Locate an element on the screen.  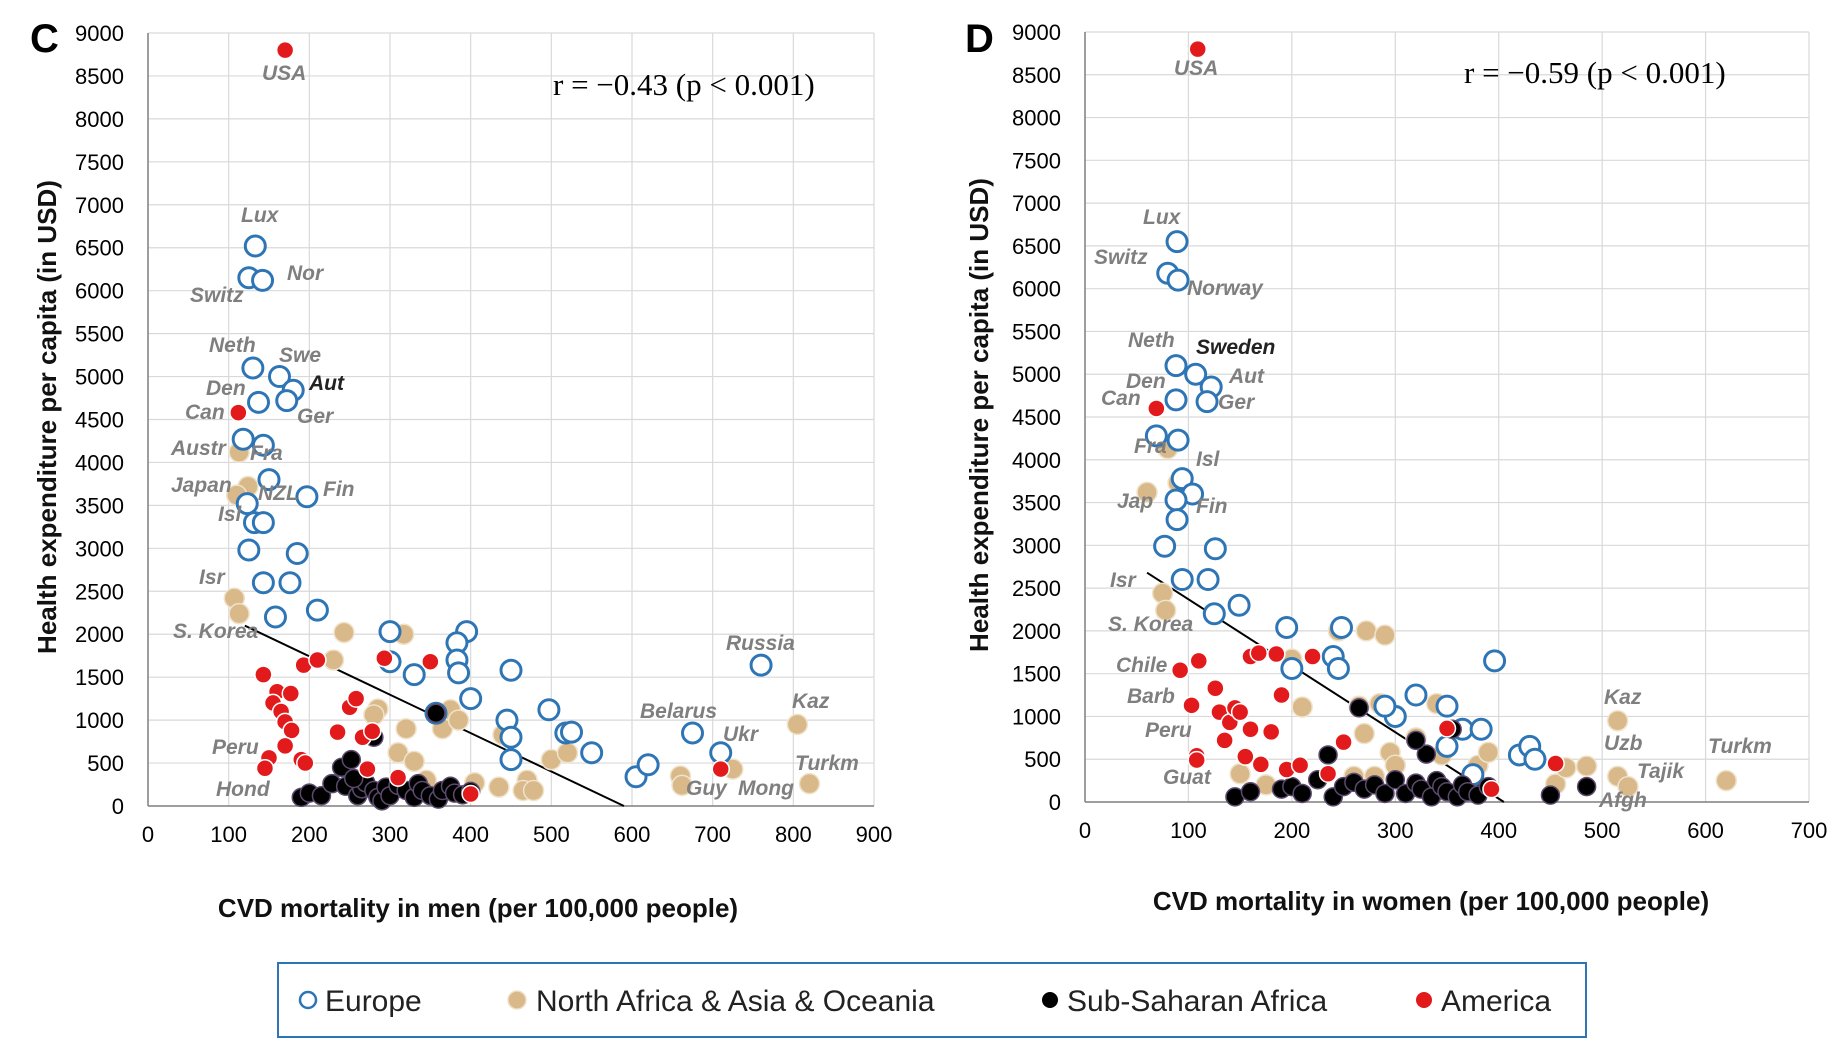
y-tick-label: 2500 is located at coordinates (1036, 588).